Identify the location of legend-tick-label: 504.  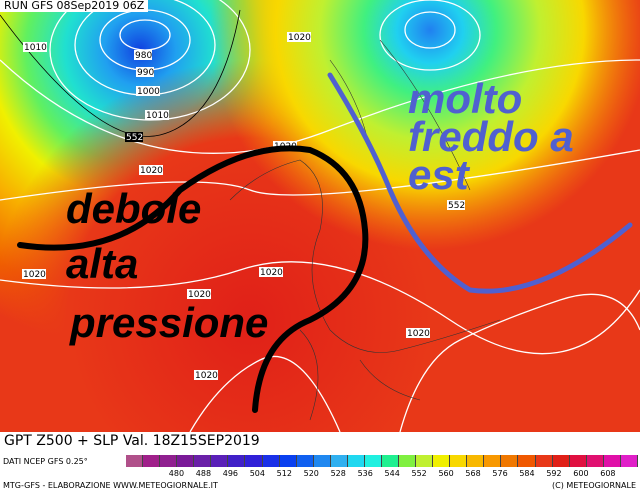
(257, 473).